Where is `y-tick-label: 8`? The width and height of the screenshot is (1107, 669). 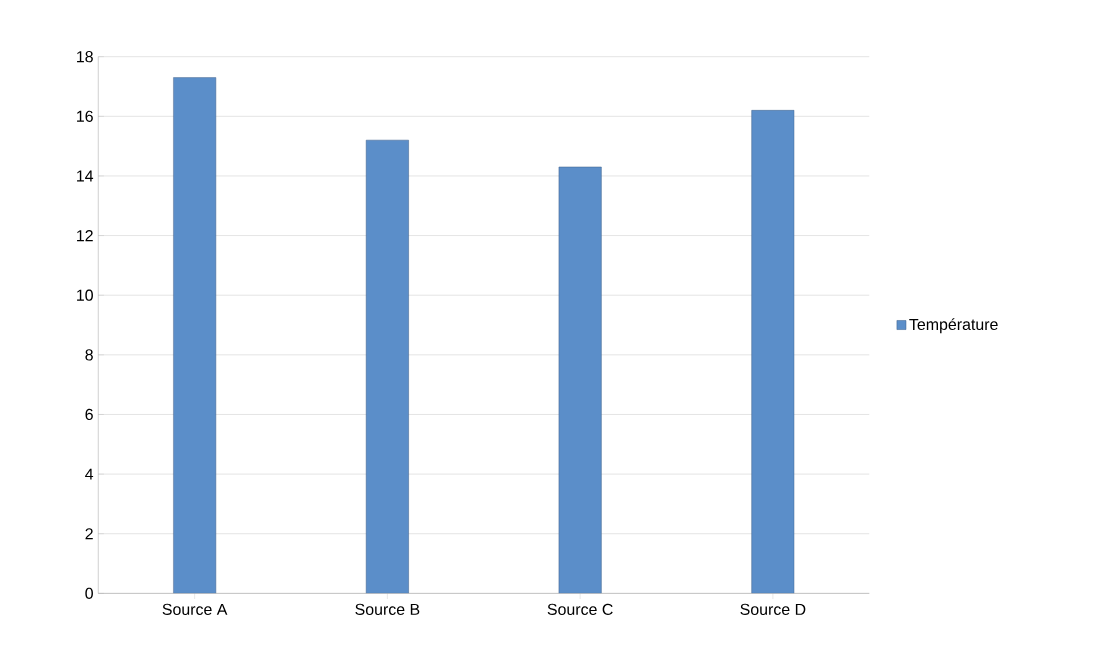 y-tick-label: 8 is located at coordinates (89, 355).